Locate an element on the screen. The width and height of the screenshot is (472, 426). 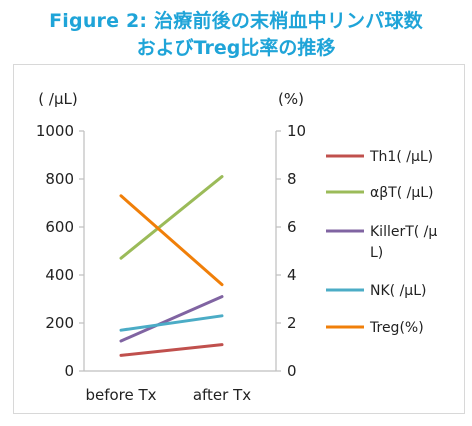
legend-label: KillerT( /μ L) is located at coordinates (403, 242).